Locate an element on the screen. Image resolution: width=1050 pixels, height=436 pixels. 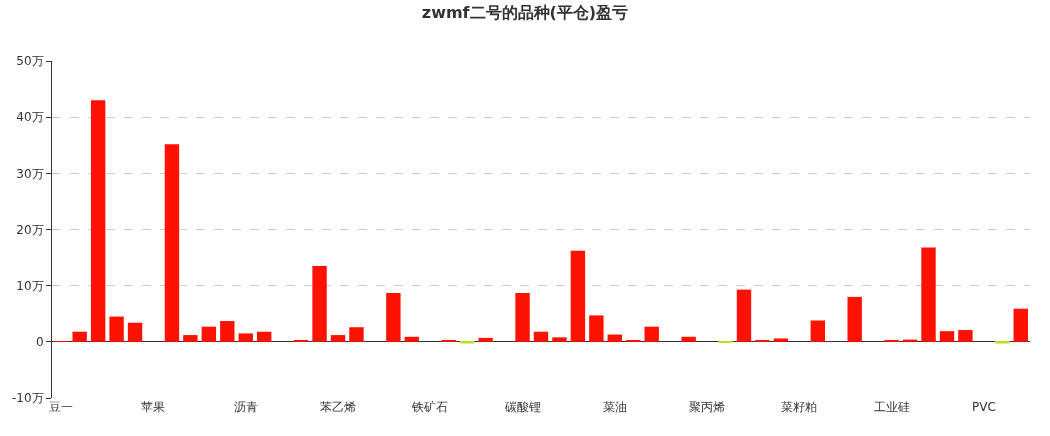
y-tick-label: -10万 is located at coordinates (27, 398).